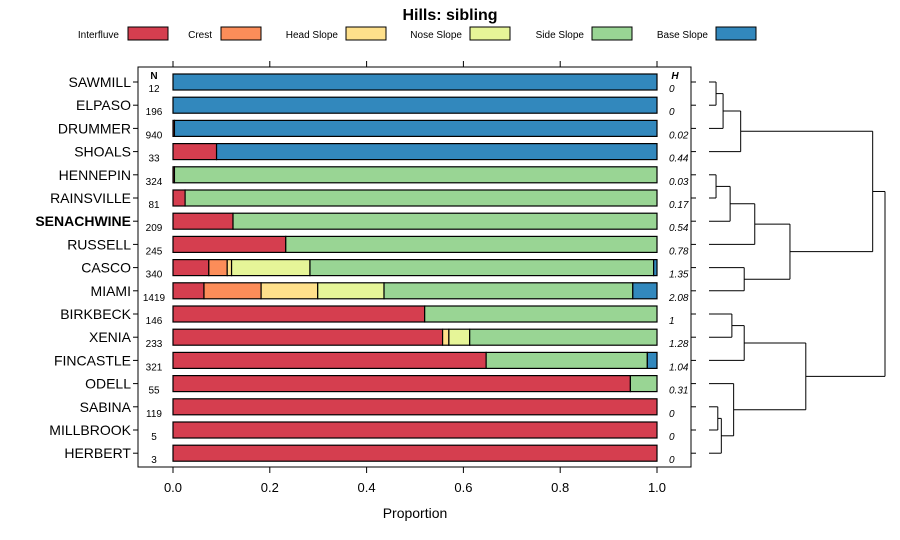 This screenshot has height=540, width=900. I want to click on bar-segment-miami-side-slope, so click(508, 291).